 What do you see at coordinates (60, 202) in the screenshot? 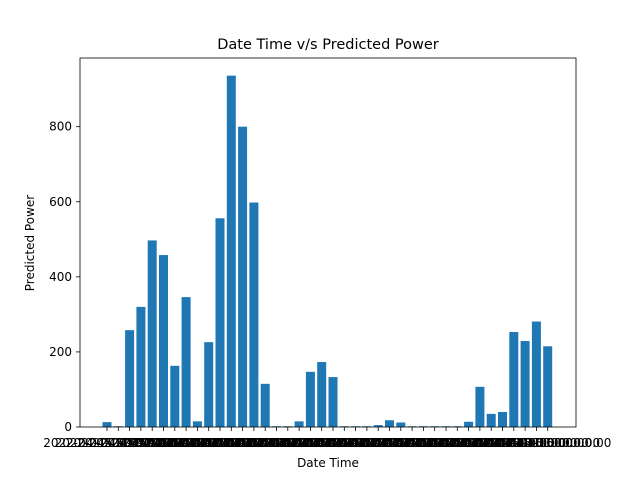
I see `y-tick-label: 600` at bounding box center [60, 202].